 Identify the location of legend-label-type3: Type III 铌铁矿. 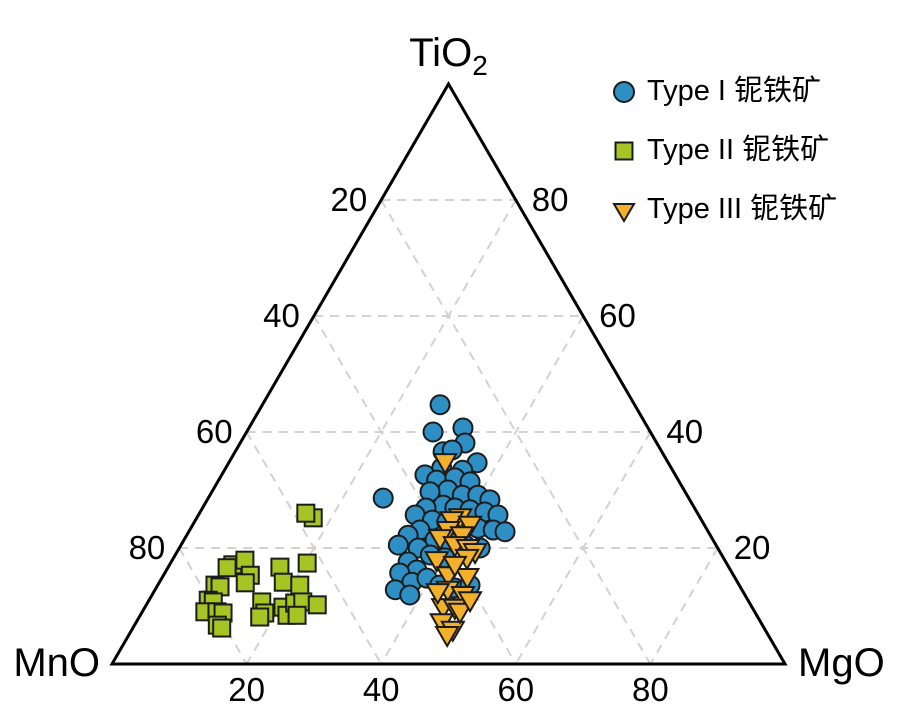
(742, 209).